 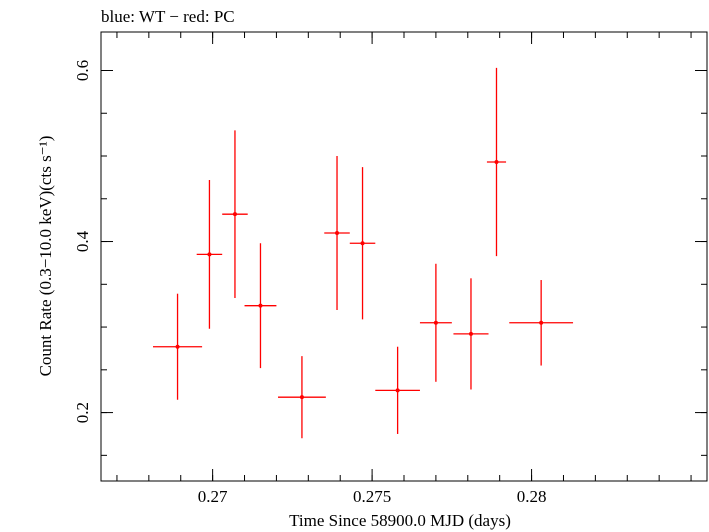 What do you see at coordinates (168, 16) in the screenshot?
I see `chart-title: blue: WT − red: PC` at bounding box center [168, 16].